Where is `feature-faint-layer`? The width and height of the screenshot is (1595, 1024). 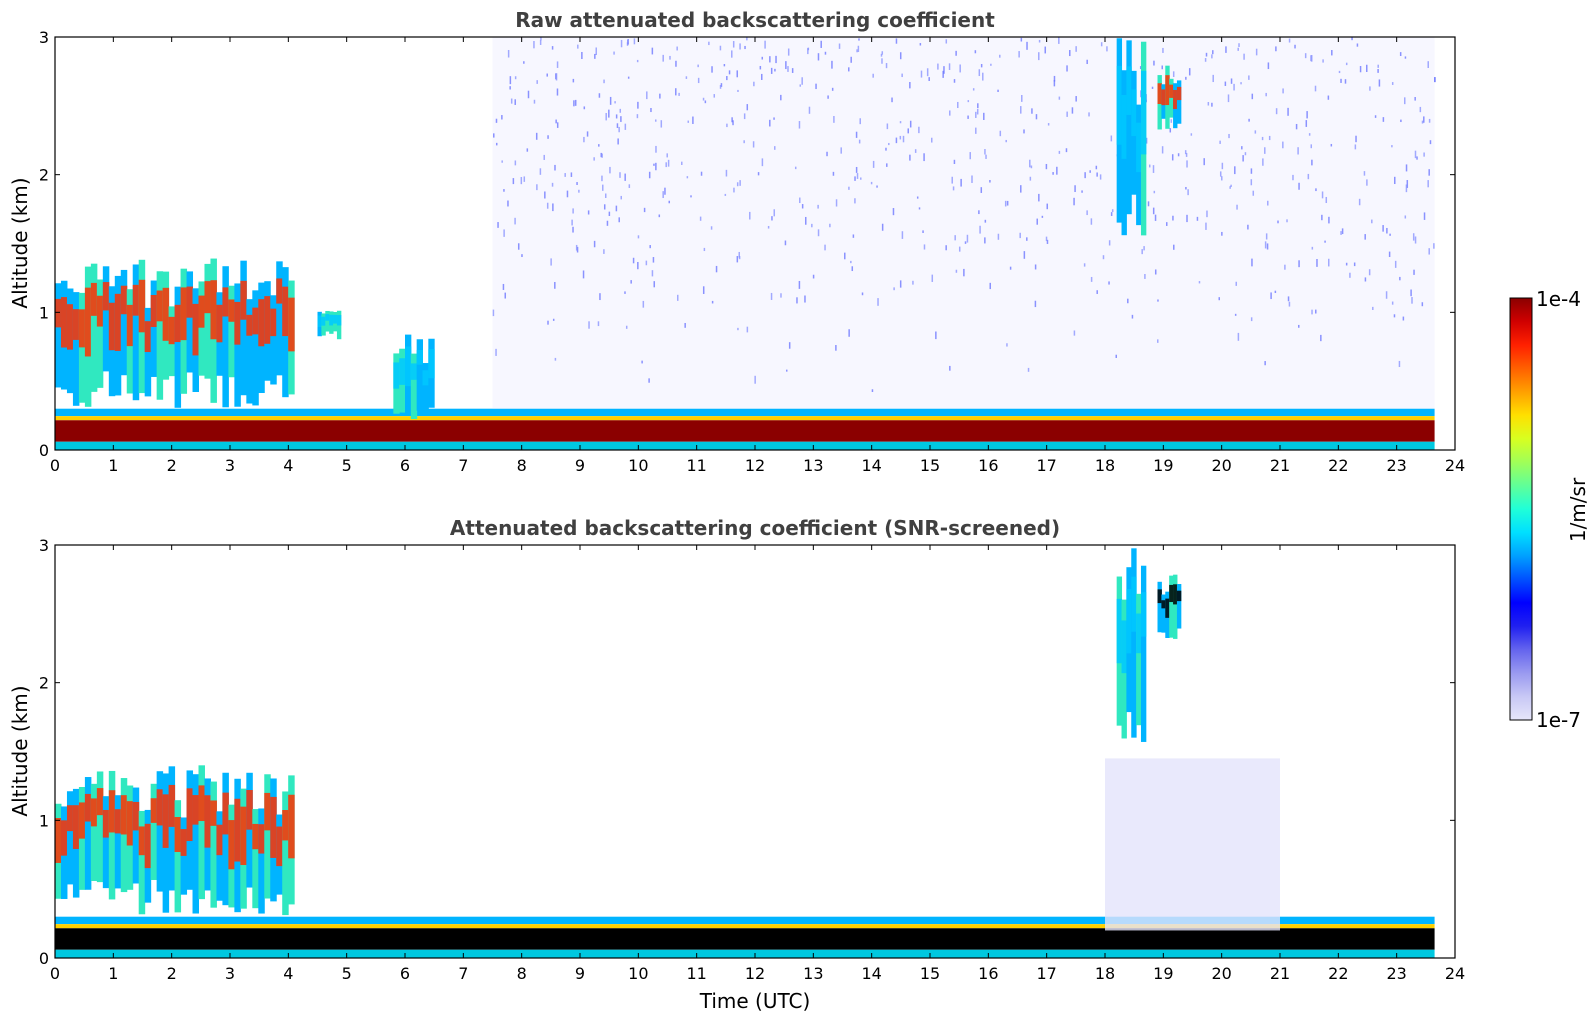 feature-faint-layer is located at coordinates (1192, 844).